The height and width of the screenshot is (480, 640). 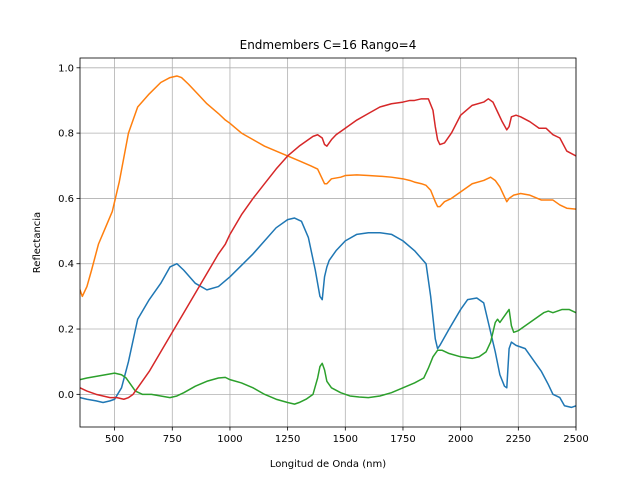 What do you see at coordinates (37, 242) in the screenshot?
I see `y-axis-label: Reflectancia` at bounding box center [37, 242].